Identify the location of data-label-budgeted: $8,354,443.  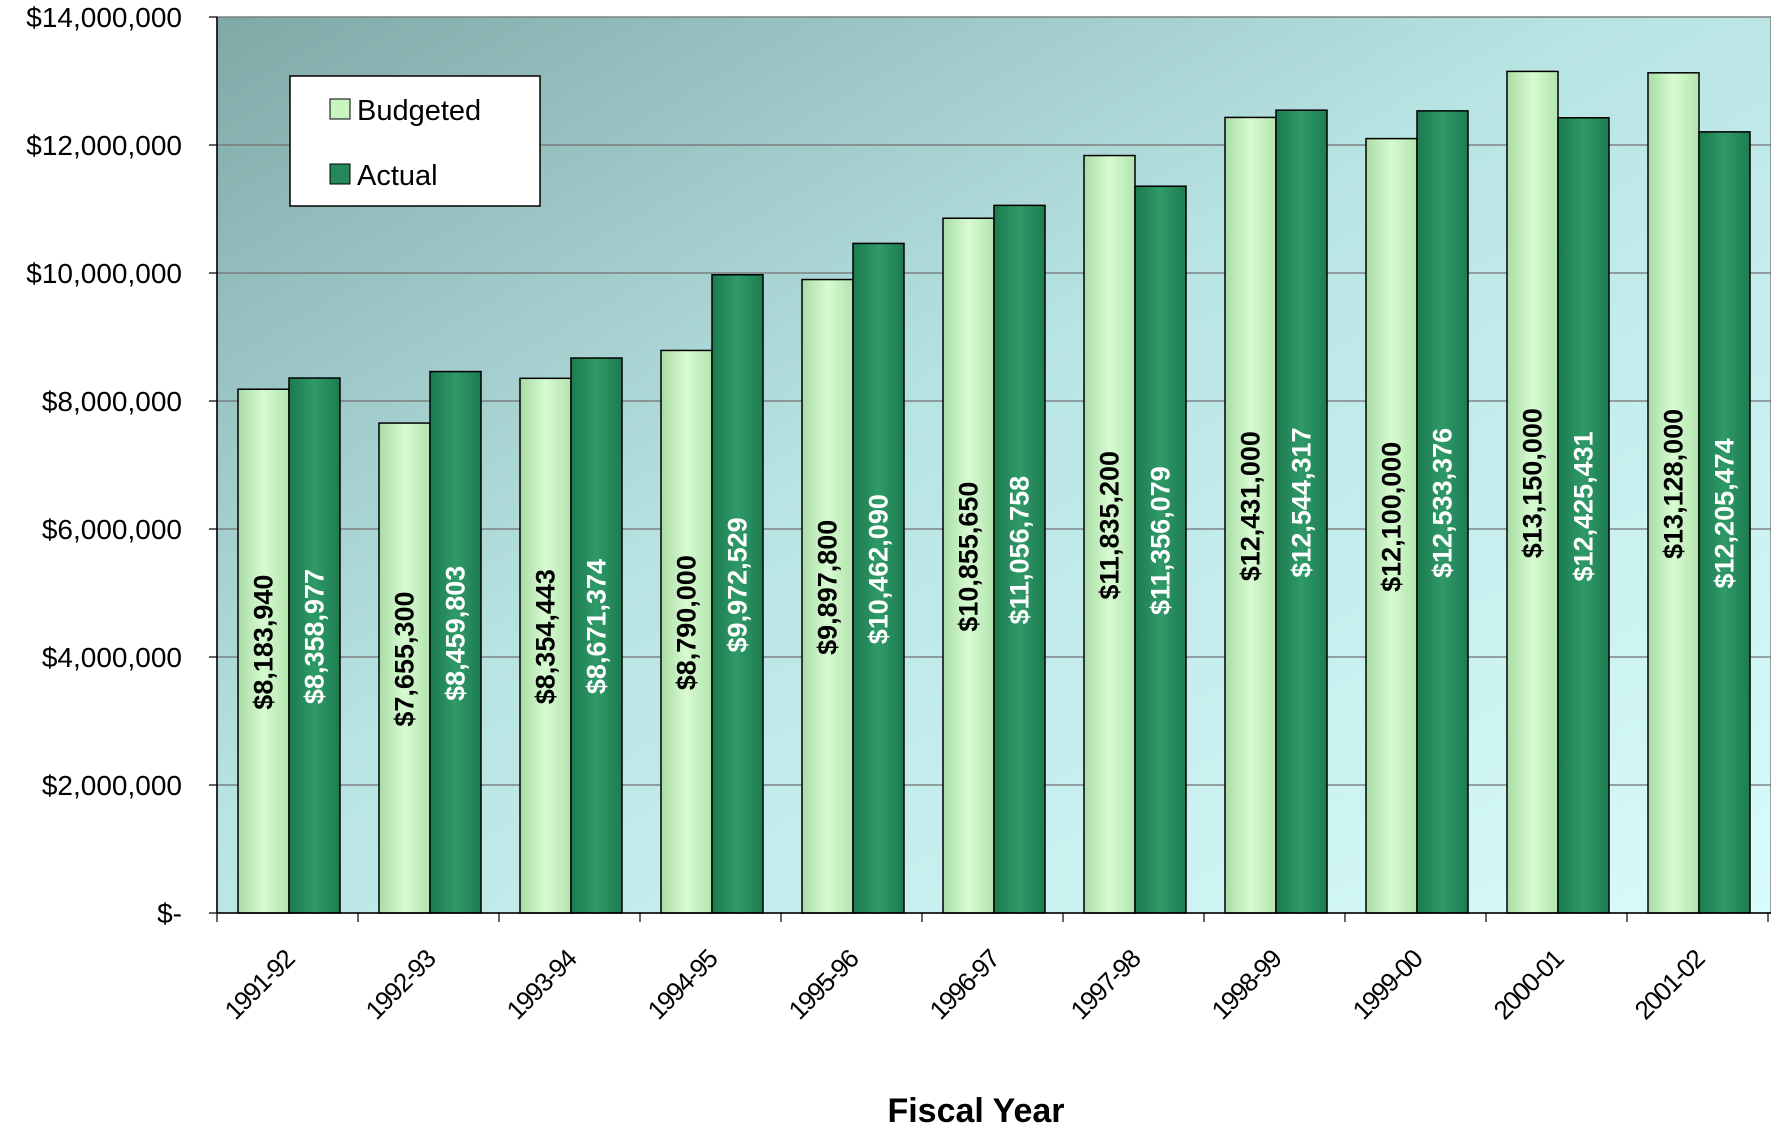
(546, 636).